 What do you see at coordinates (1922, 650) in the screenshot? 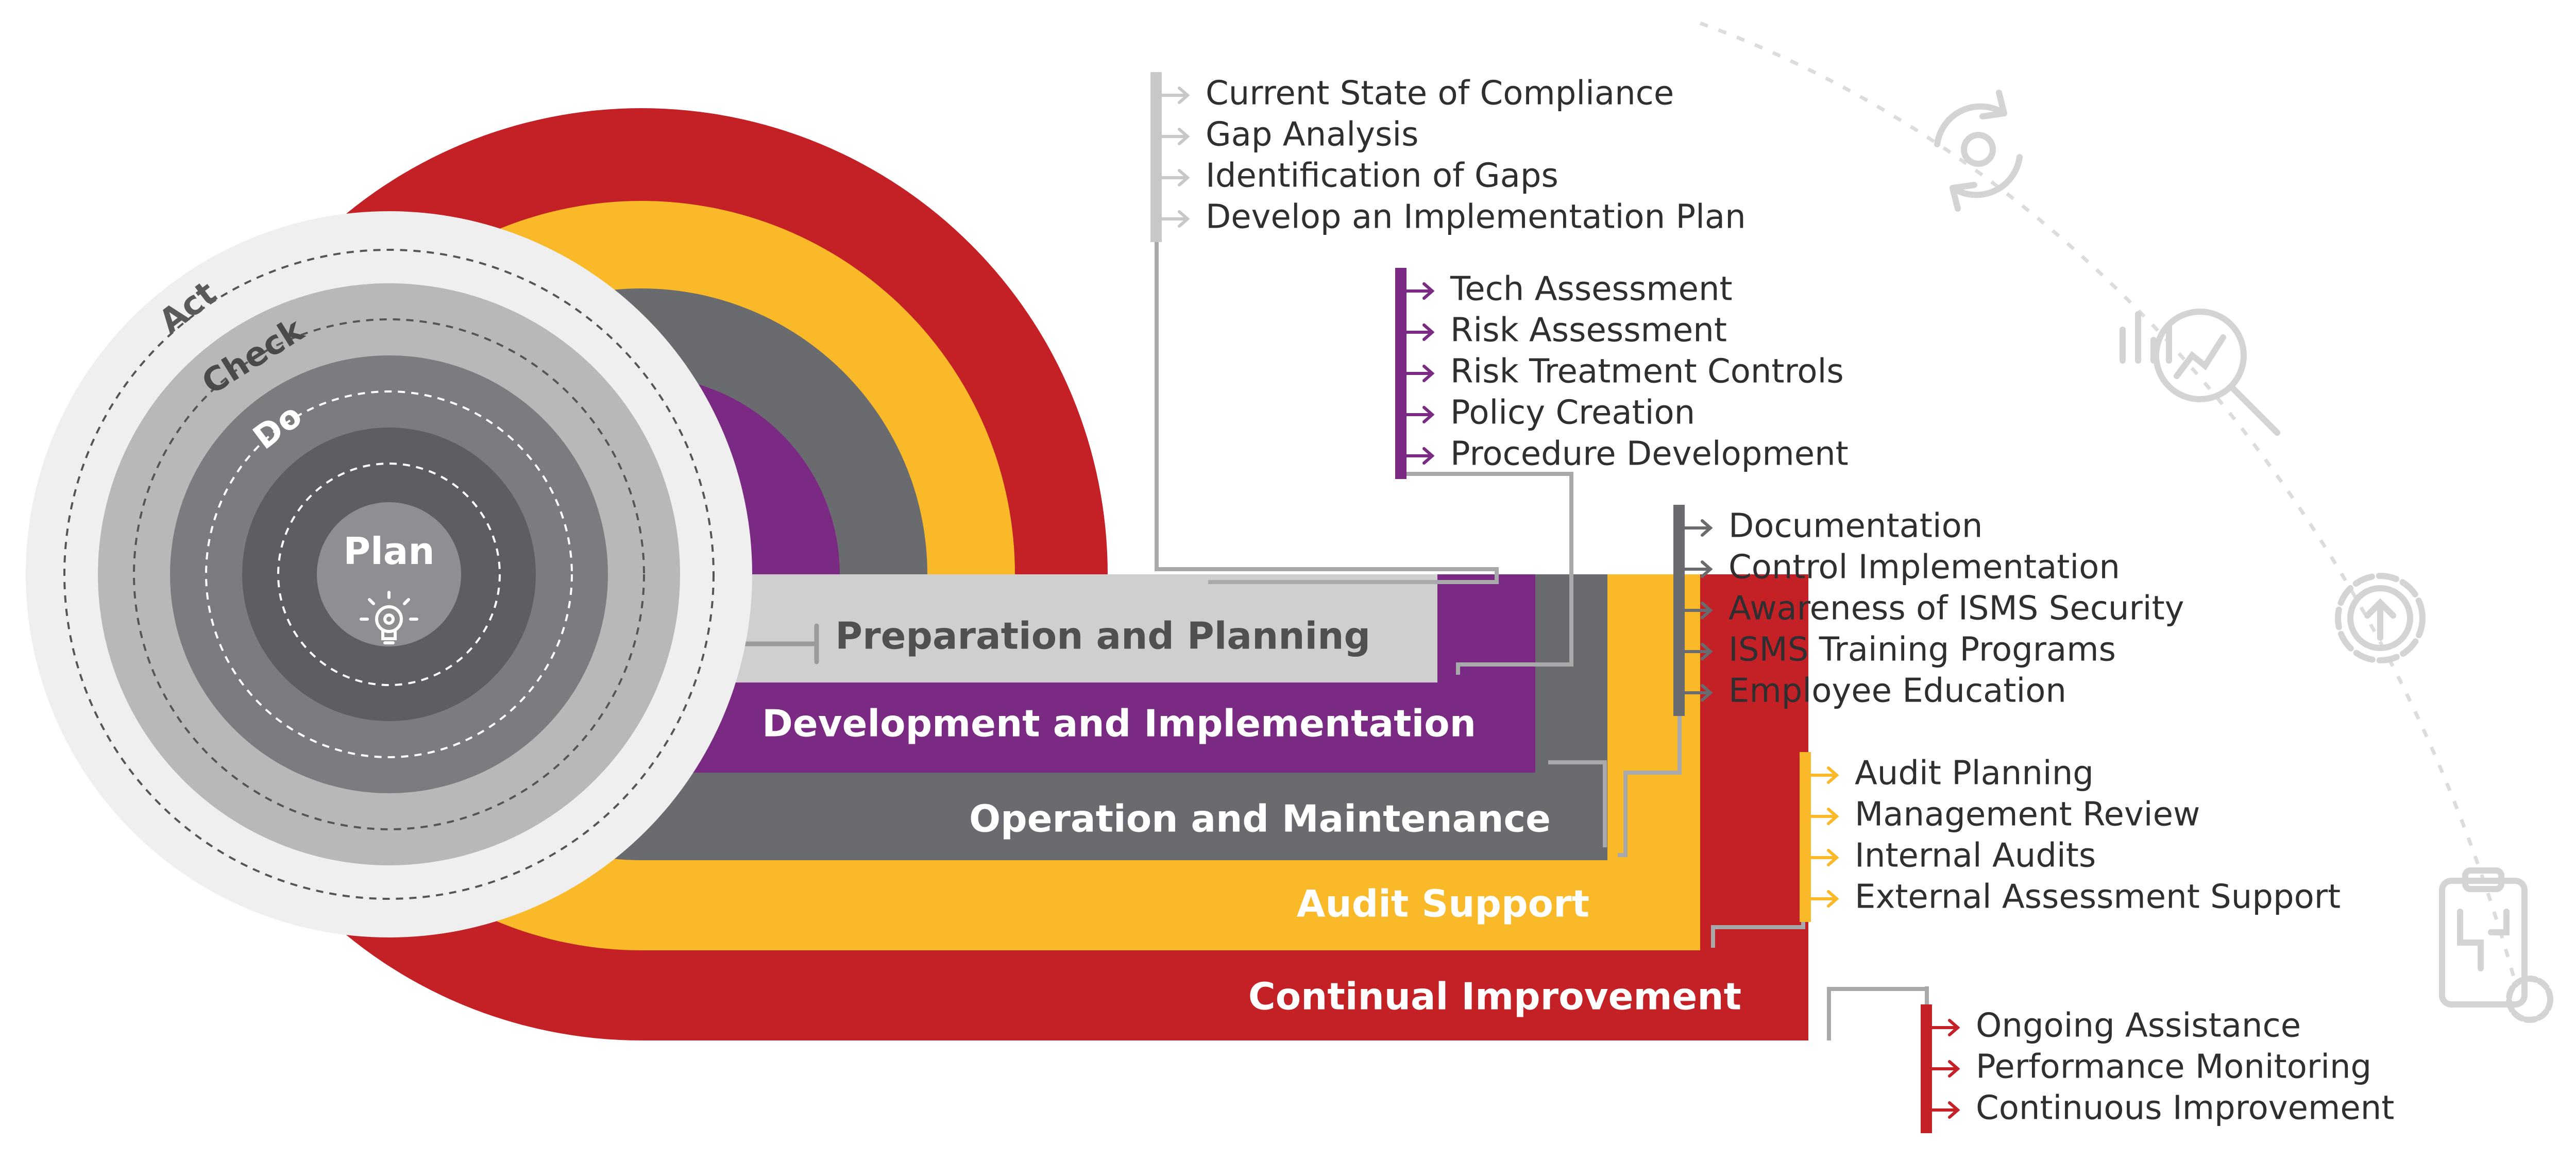
I see `task-item: ISMS Training Programs` at bounding box center [1922, 650].